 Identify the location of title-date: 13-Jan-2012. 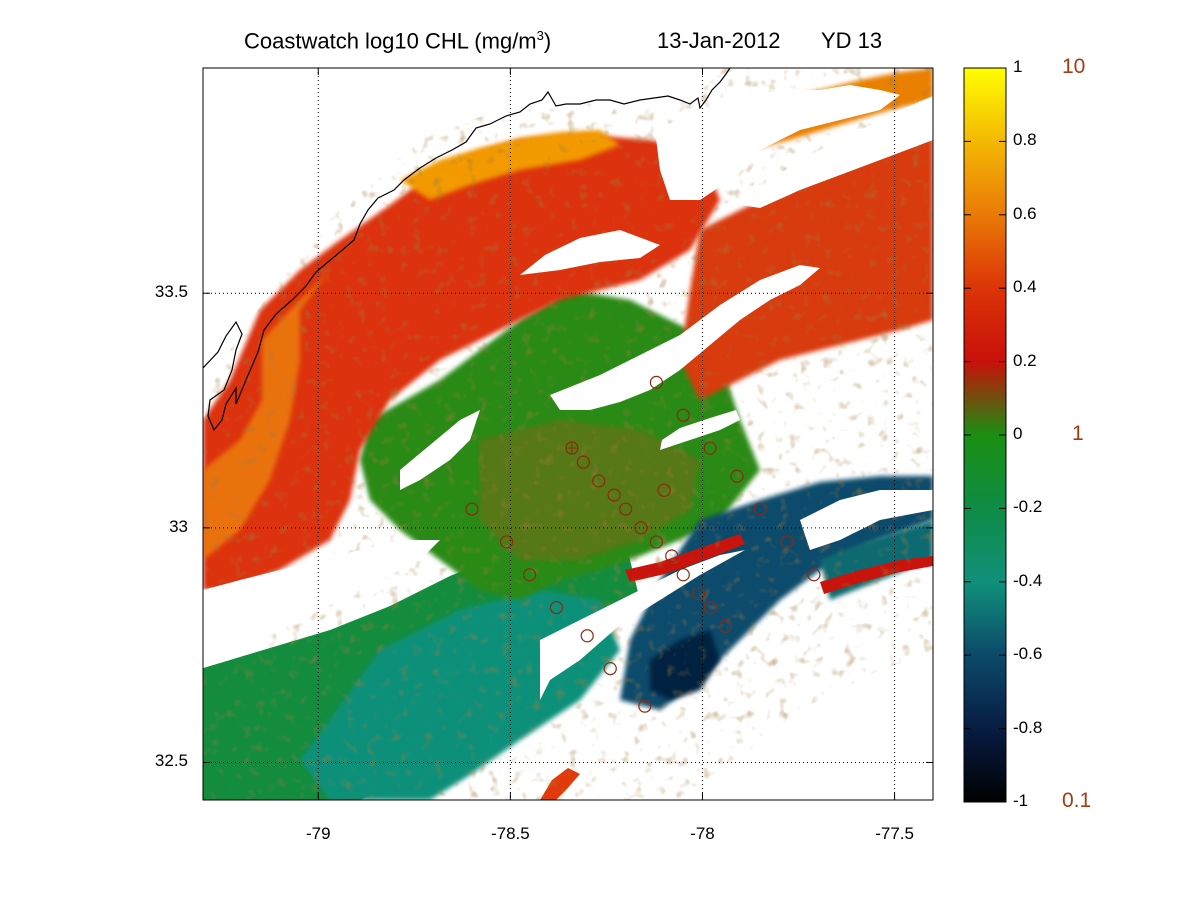
(719, 40).